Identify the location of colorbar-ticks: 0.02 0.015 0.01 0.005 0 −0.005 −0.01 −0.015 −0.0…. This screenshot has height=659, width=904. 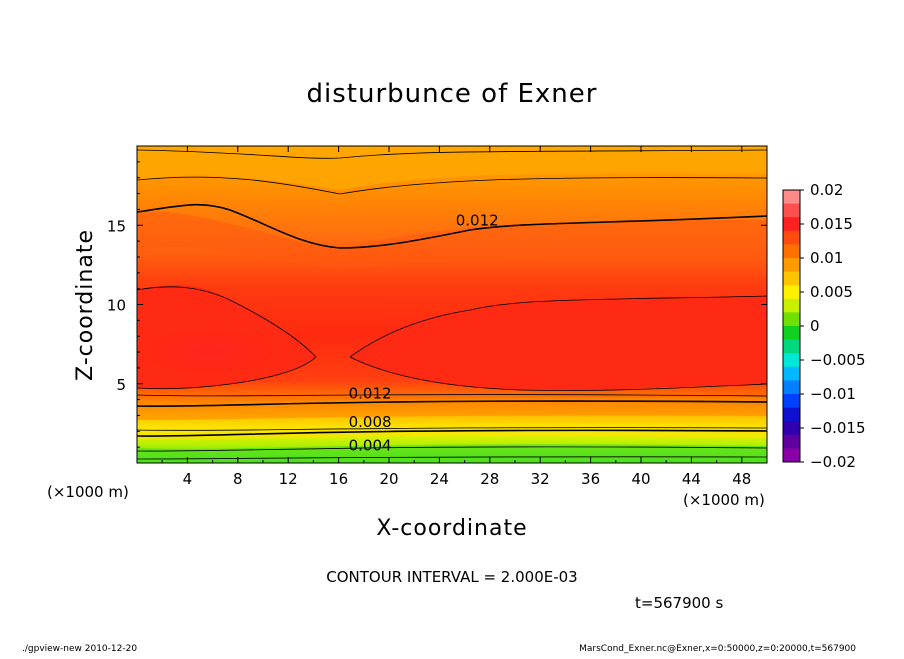
(833, 326).